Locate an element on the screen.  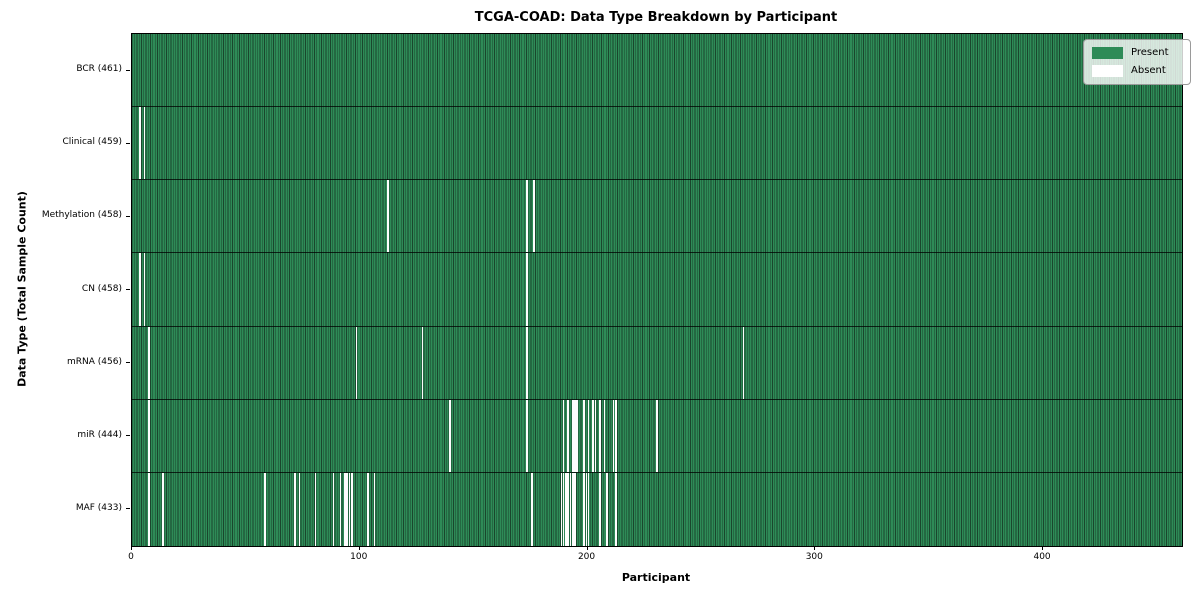
heatmap-row-mir is located at coordinates (657, 436).